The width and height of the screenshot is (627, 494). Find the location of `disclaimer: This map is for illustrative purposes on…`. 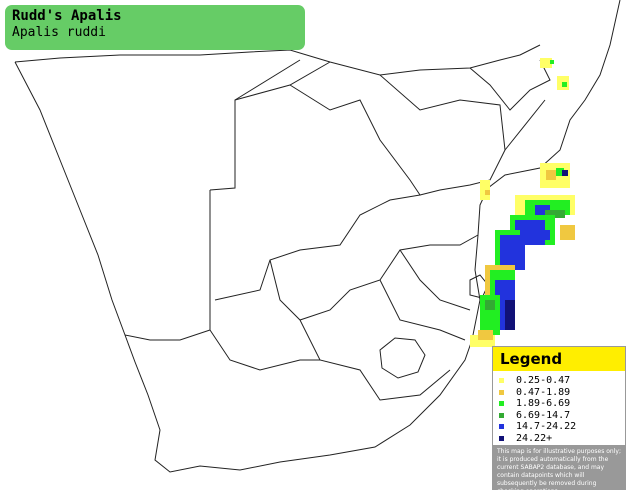

disclaimer: This map is for illustrative purposes on… is located at coordinates (559, 469).